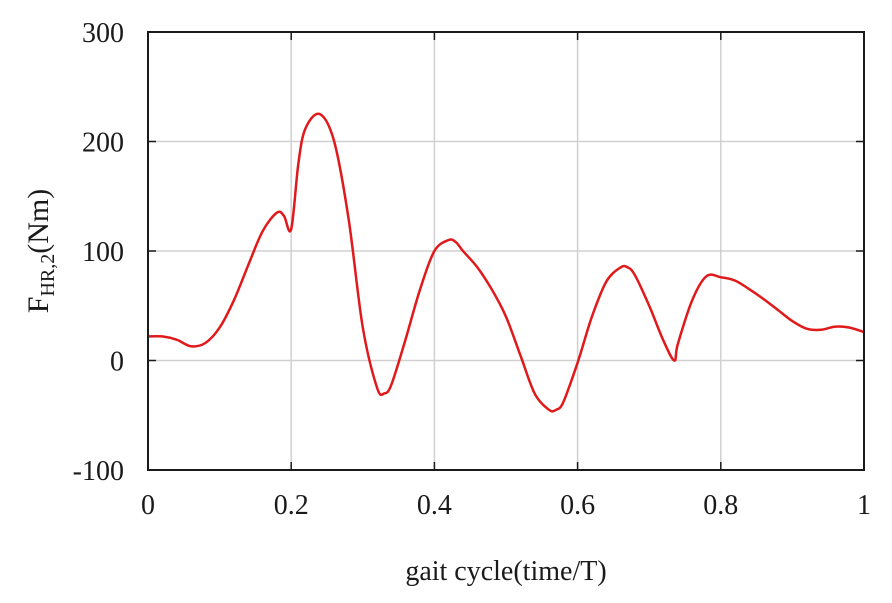 The width and height of the screenshot is (892, 603). Describe the element at coordinates (48, 275) in the screenshot. I see `y-axis-label-subscript: HR,2` at that location.